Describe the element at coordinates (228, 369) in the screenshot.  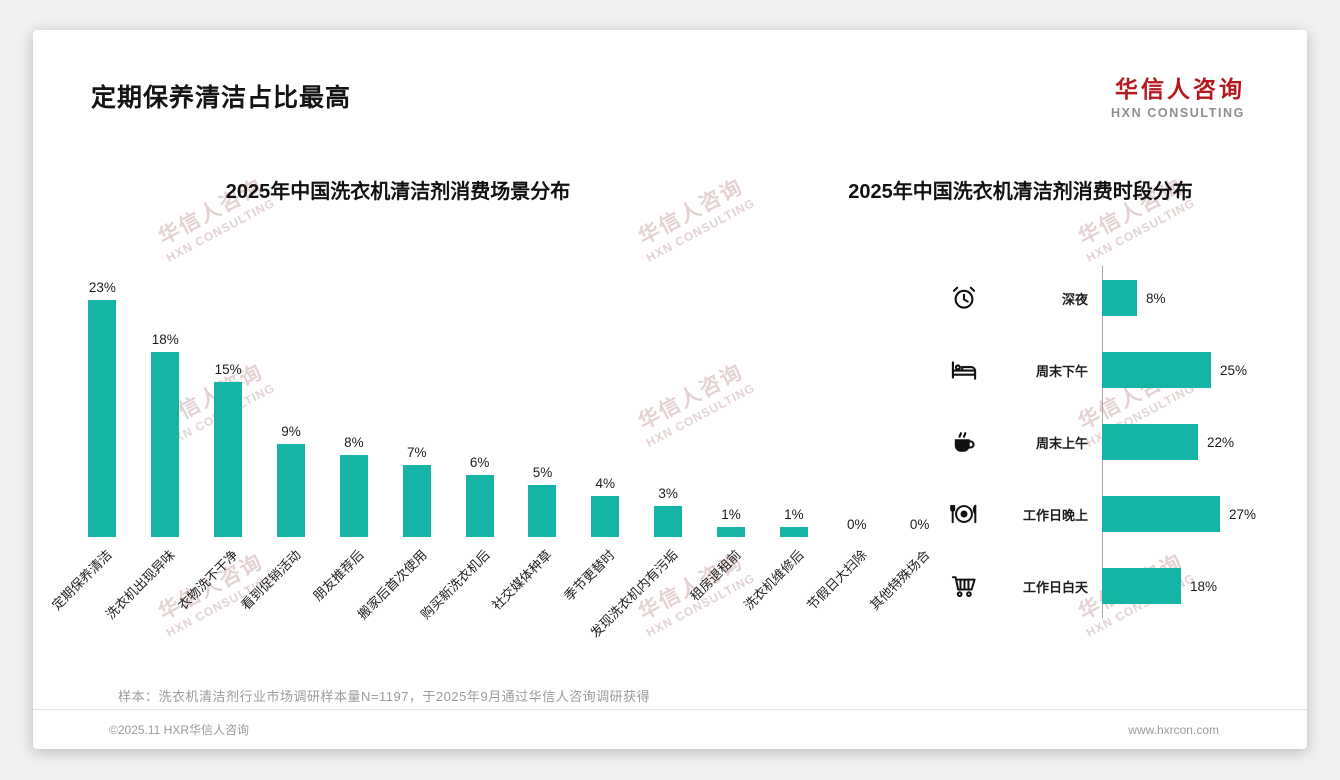
I see `bar-value-label: 15%` at that location.